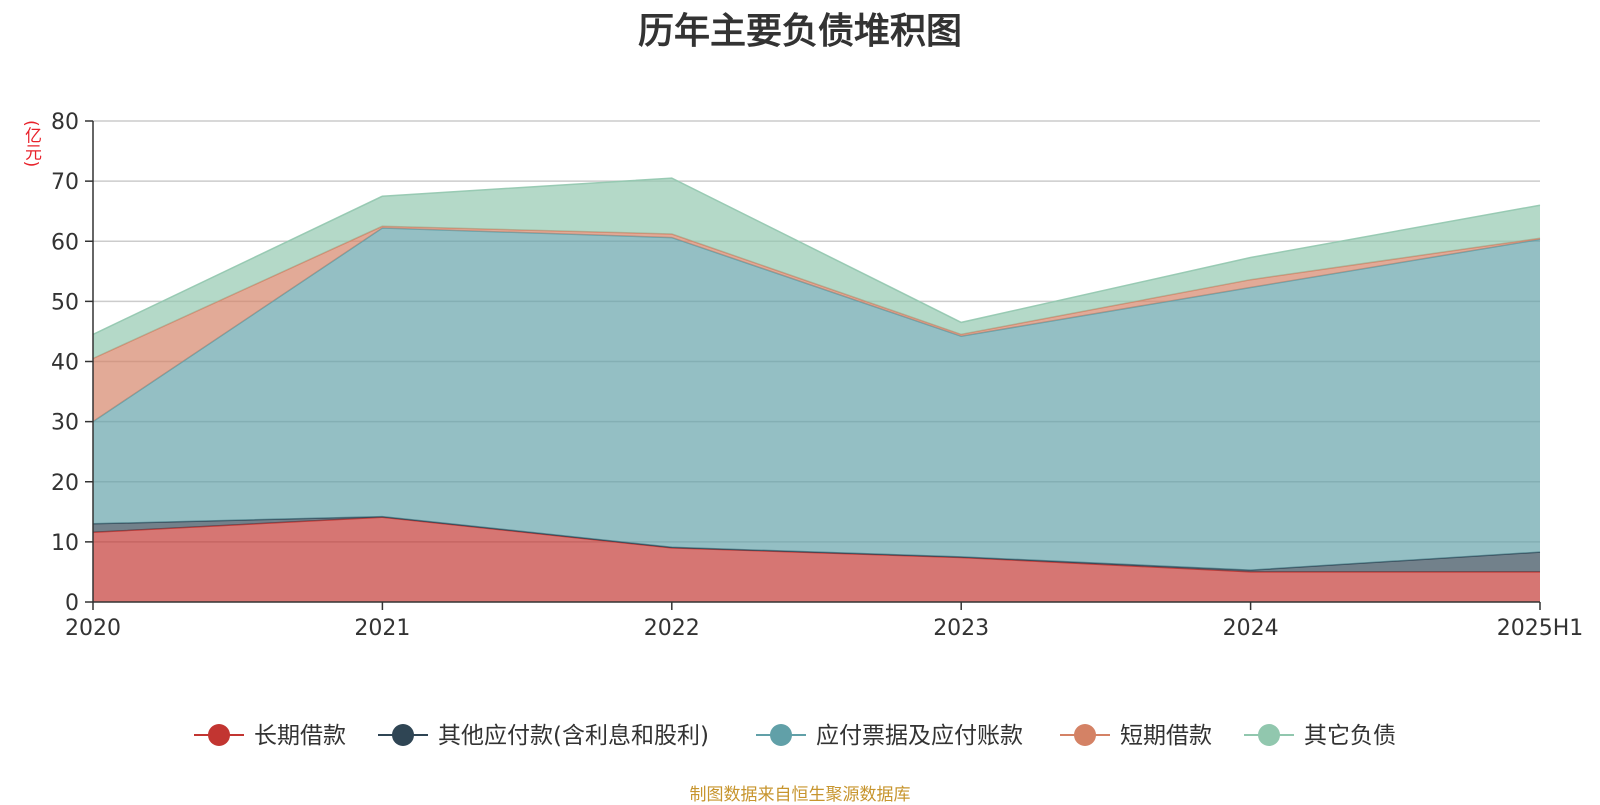 The image size is (1600, 805). What do you see at coordinates (65, 302) in the screenshot?
I see `y-tick-label: 50` at bounding box center [65, 302].